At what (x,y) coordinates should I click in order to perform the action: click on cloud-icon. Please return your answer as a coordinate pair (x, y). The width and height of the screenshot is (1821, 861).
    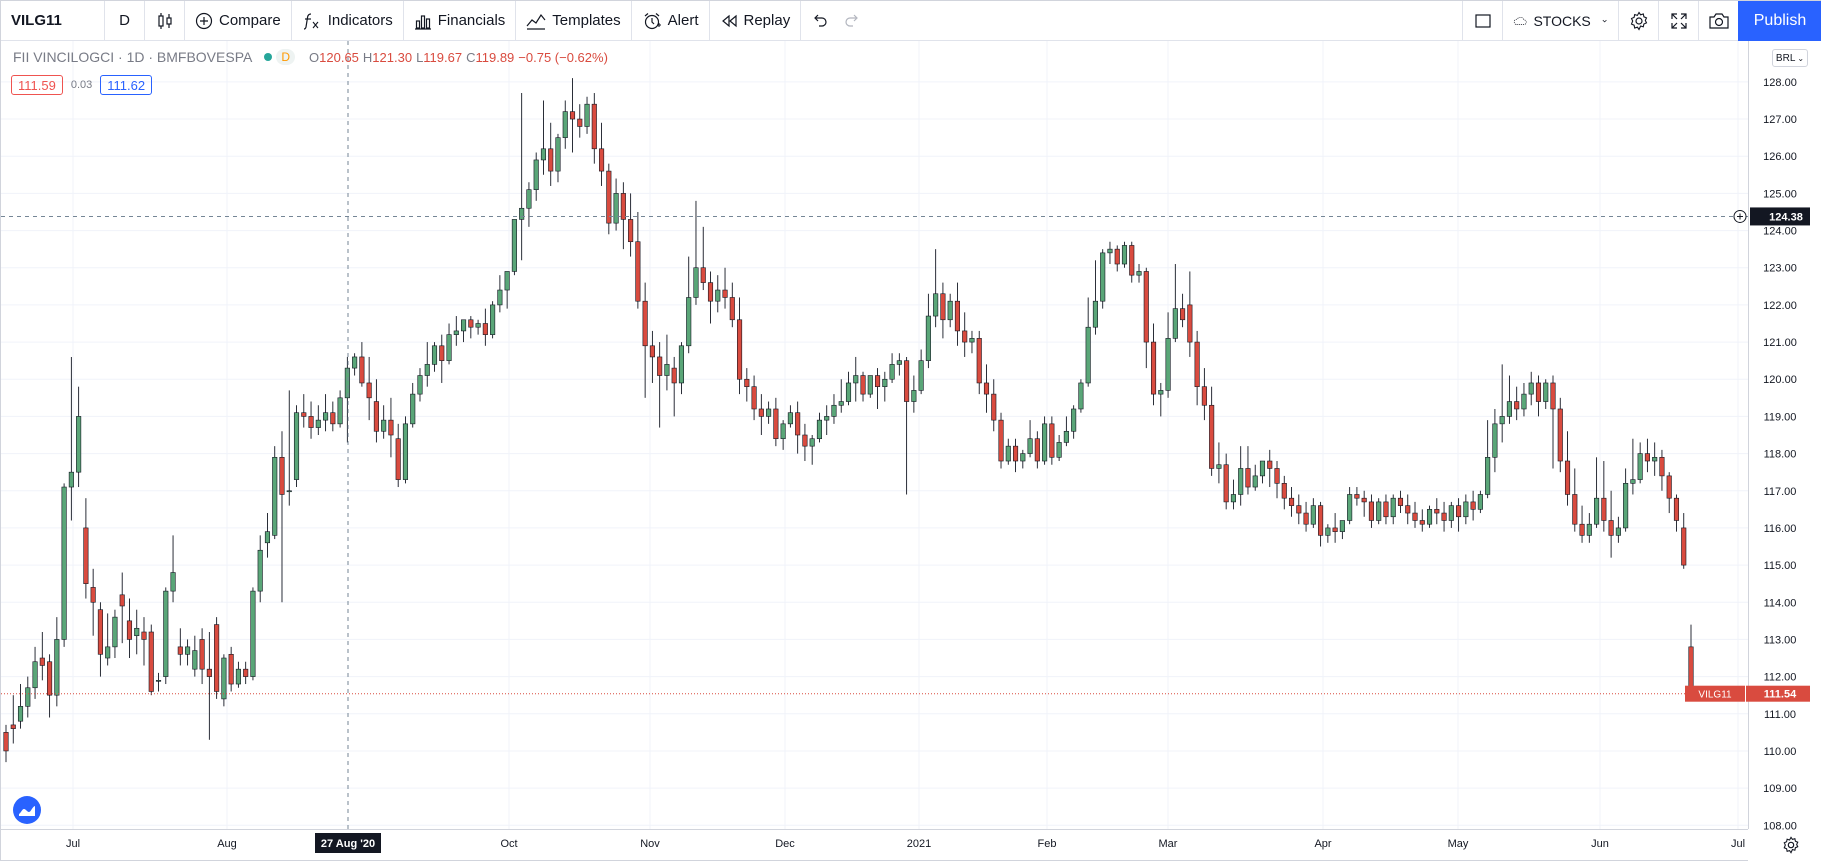
    Looking at the image, I should click on (1520, 20).